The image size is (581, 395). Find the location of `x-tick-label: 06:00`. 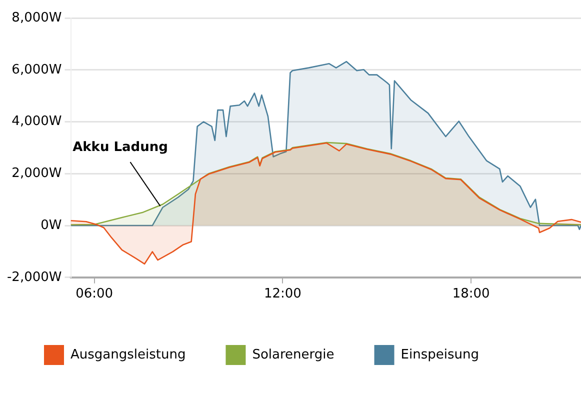

x-tick-label: 06:00 is located at coordinates (95, 294).